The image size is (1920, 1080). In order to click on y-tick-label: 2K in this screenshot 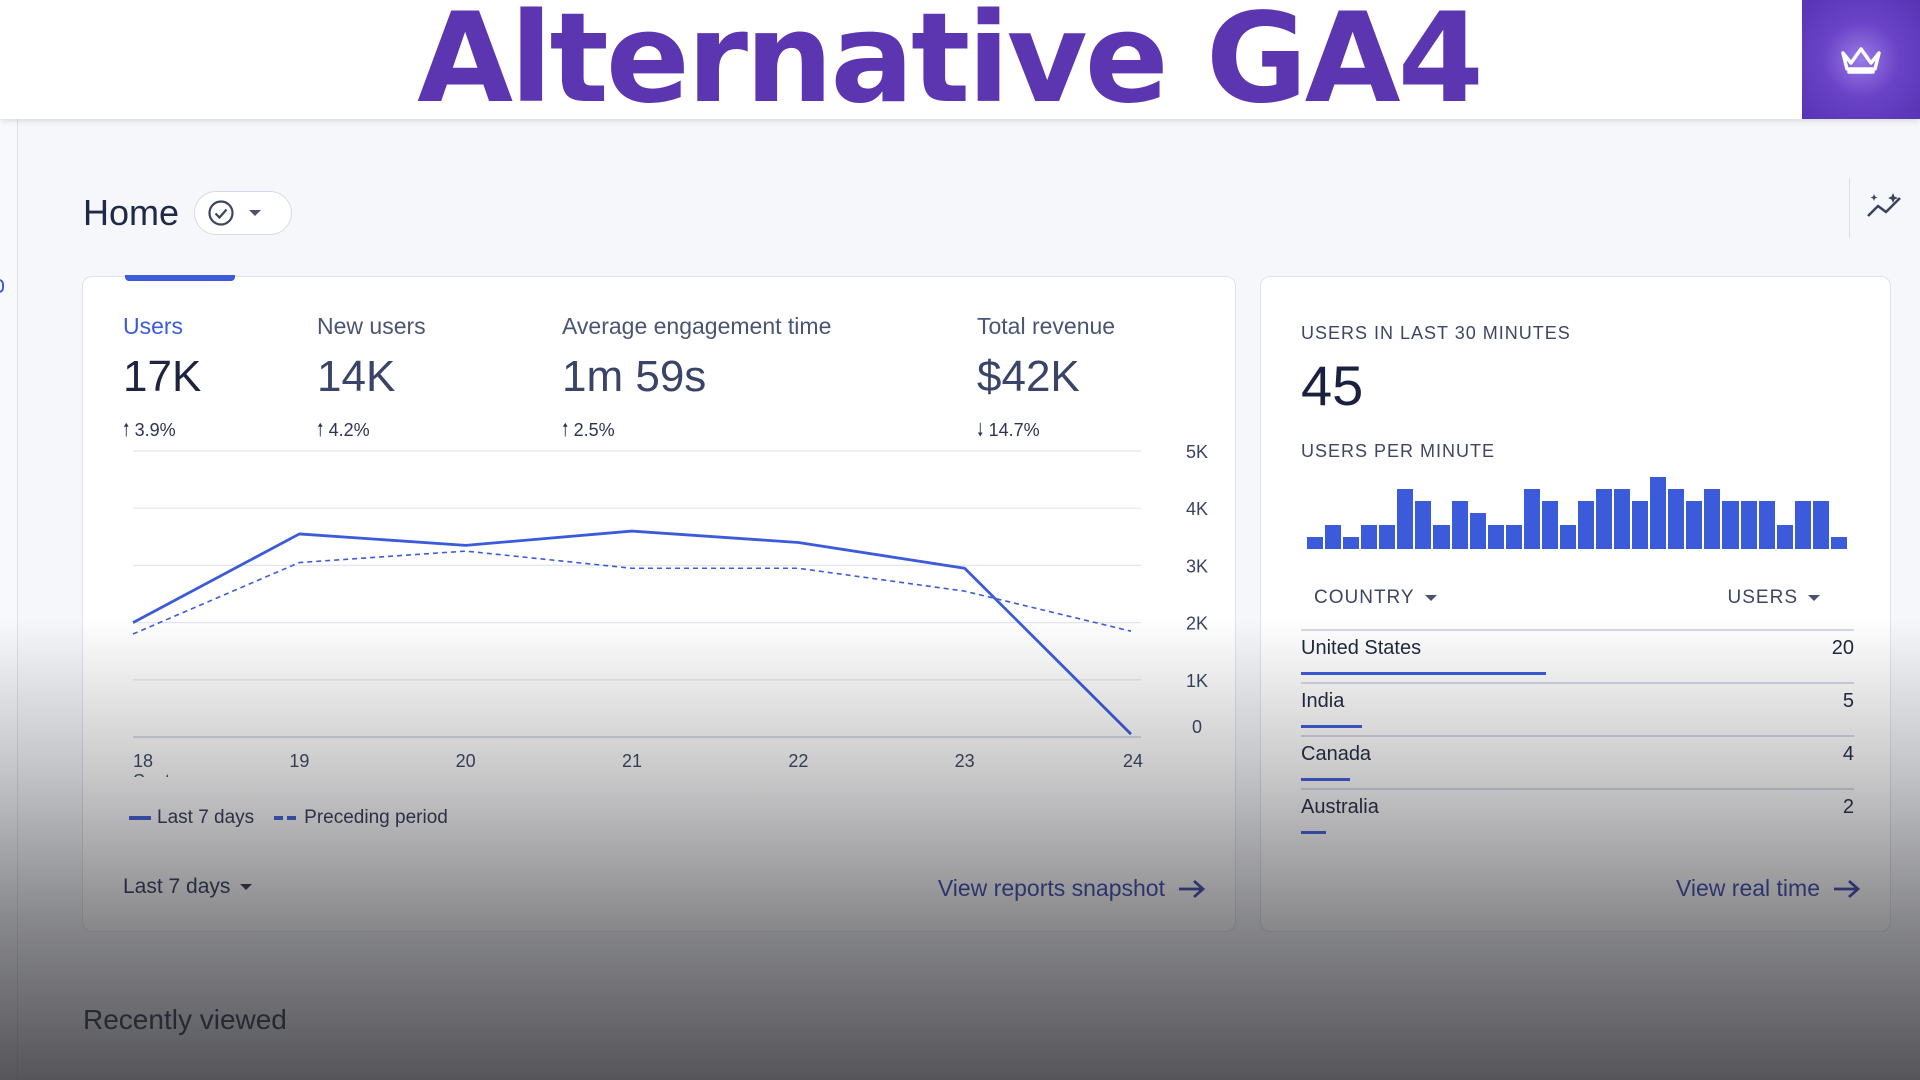, I will do `click(1197, 624)`.